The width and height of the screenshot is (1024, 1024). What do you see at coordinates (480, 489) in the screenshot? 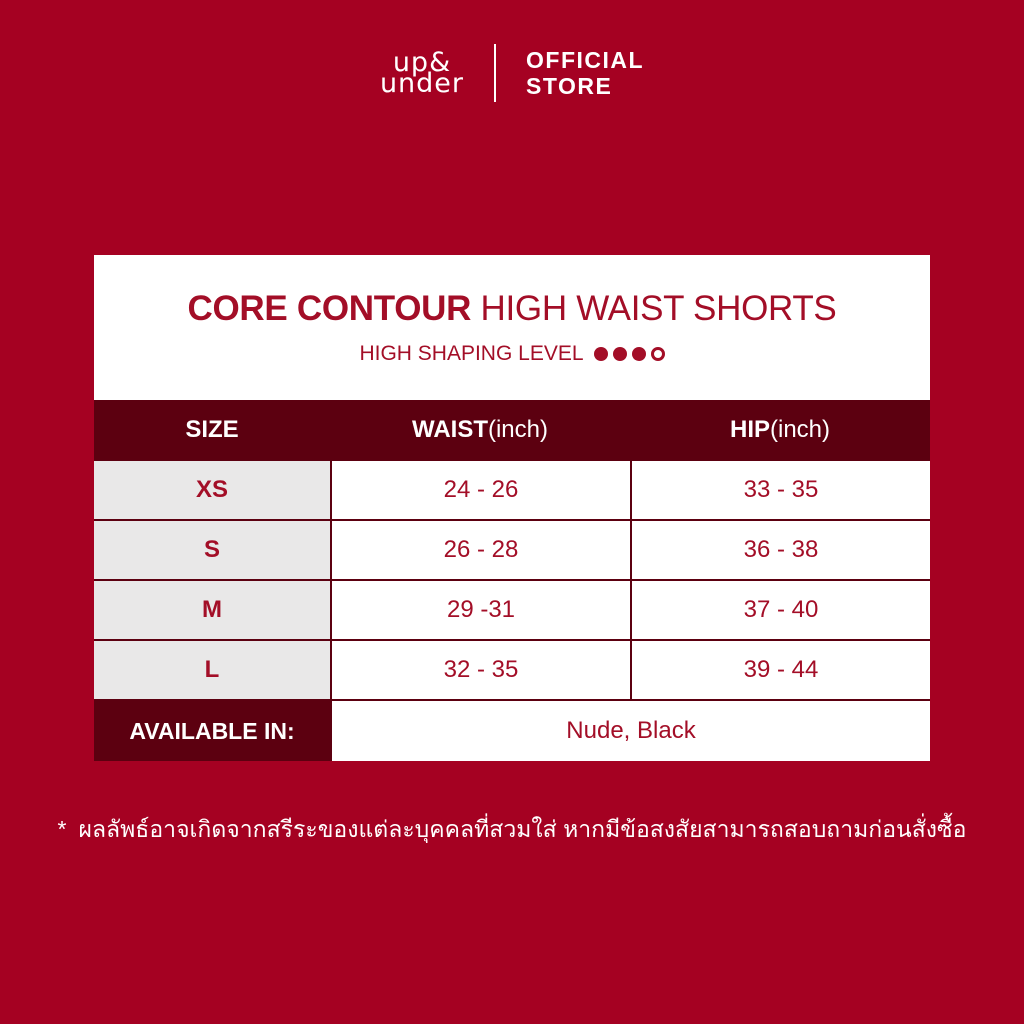
I see `waist-value-cell-xs: 24 - 26` at bounding box center [480, 489].